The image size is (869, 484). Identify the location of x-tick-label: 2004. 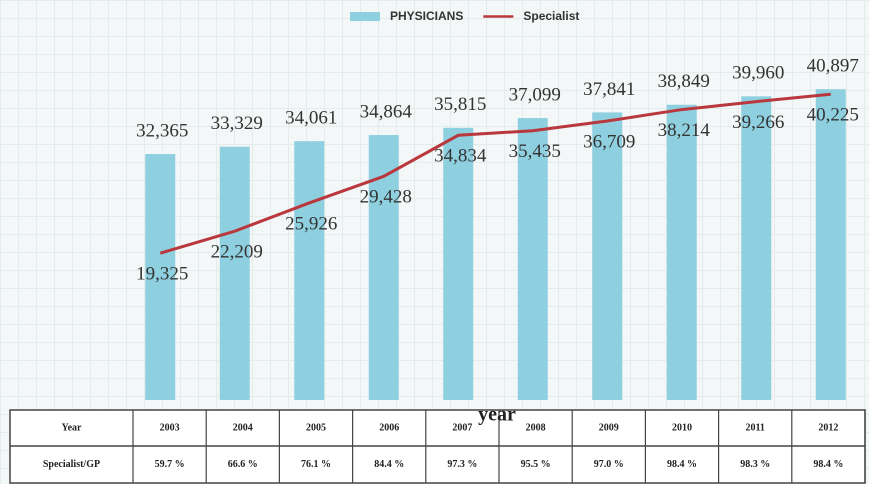
(243, 427).